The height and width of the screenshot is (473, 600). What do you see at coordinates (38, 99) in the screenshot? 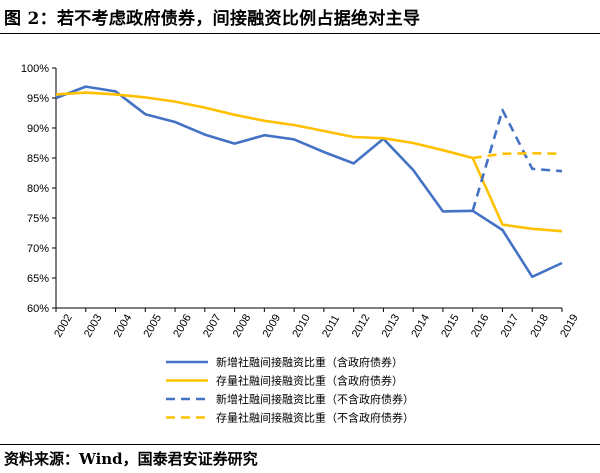
I see `y-tick-label: 95%` at bounding box center [38, 99].